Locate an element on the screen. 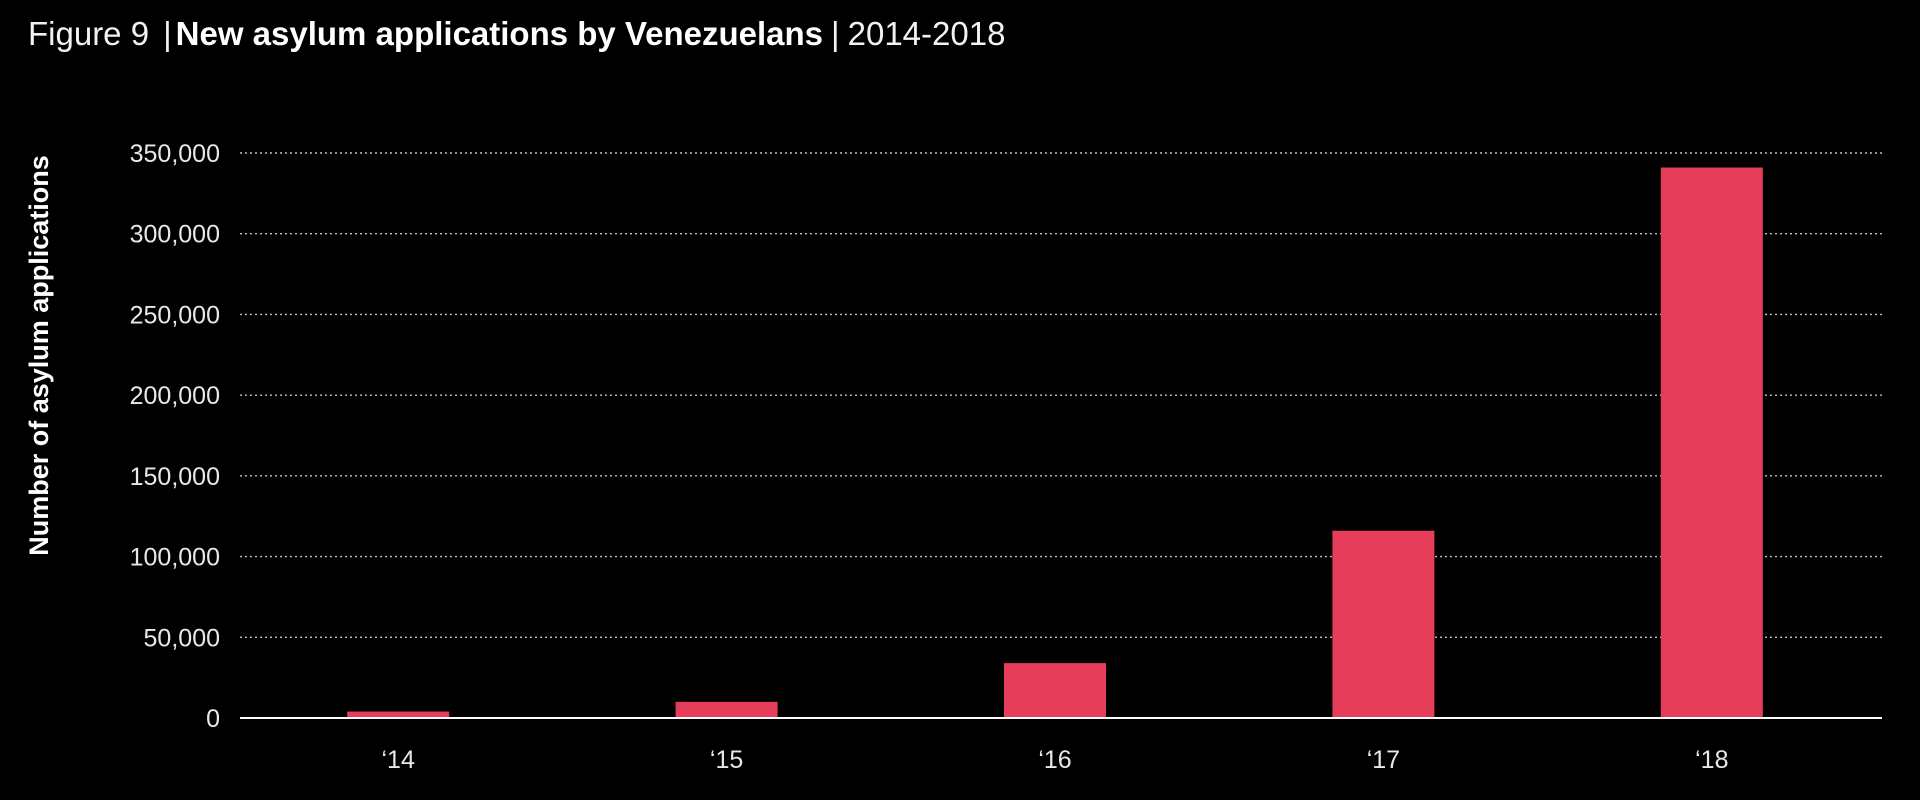  y-tick-label: 150,000 is located at coordinates (175, 477).